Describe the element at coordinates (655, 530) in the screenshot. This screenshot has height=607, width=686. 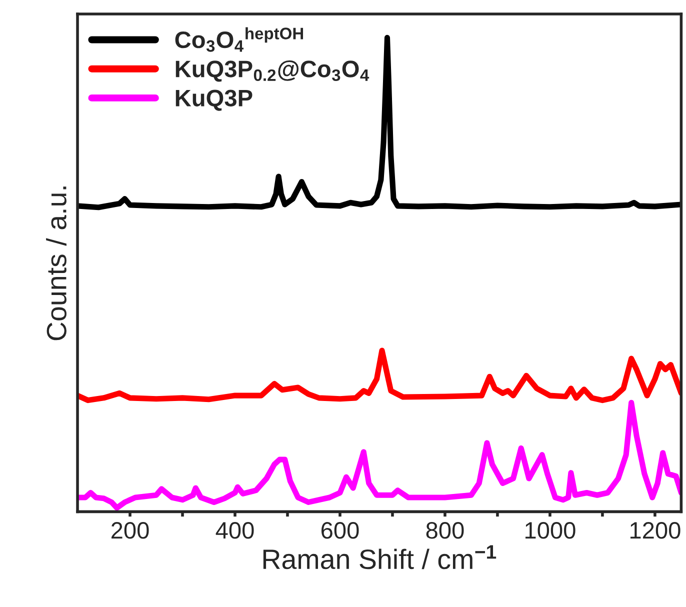
I see `x-tick-label: 1200` at that location.